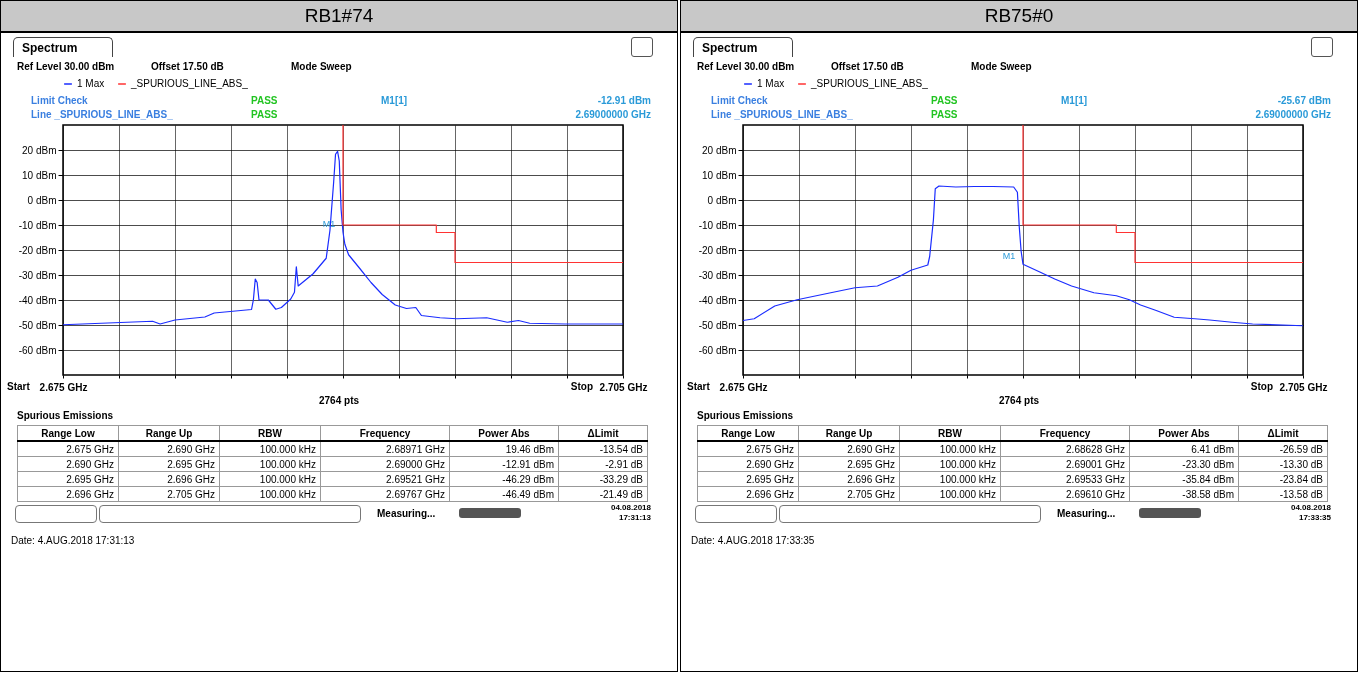 Image resolution: width=1359 pixels, height=674 pixels. What do you see at coordinates (73, 541) in the screenshot?
I see `text: Date: 4.AUG.2018 17:31:13` at bounding box center [73, 541].